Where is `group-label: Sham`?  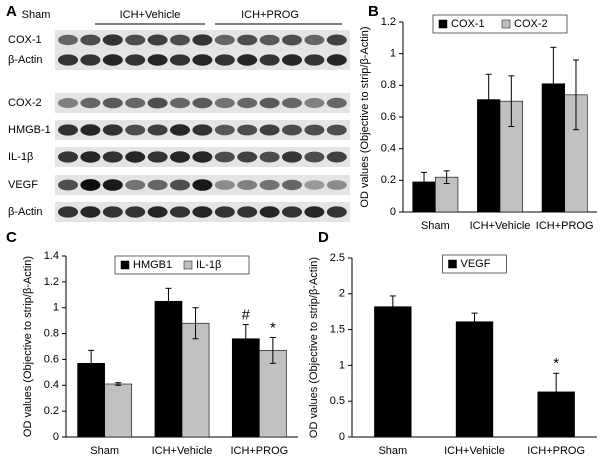
group-label: Sham is located at coordinates (36, 15).